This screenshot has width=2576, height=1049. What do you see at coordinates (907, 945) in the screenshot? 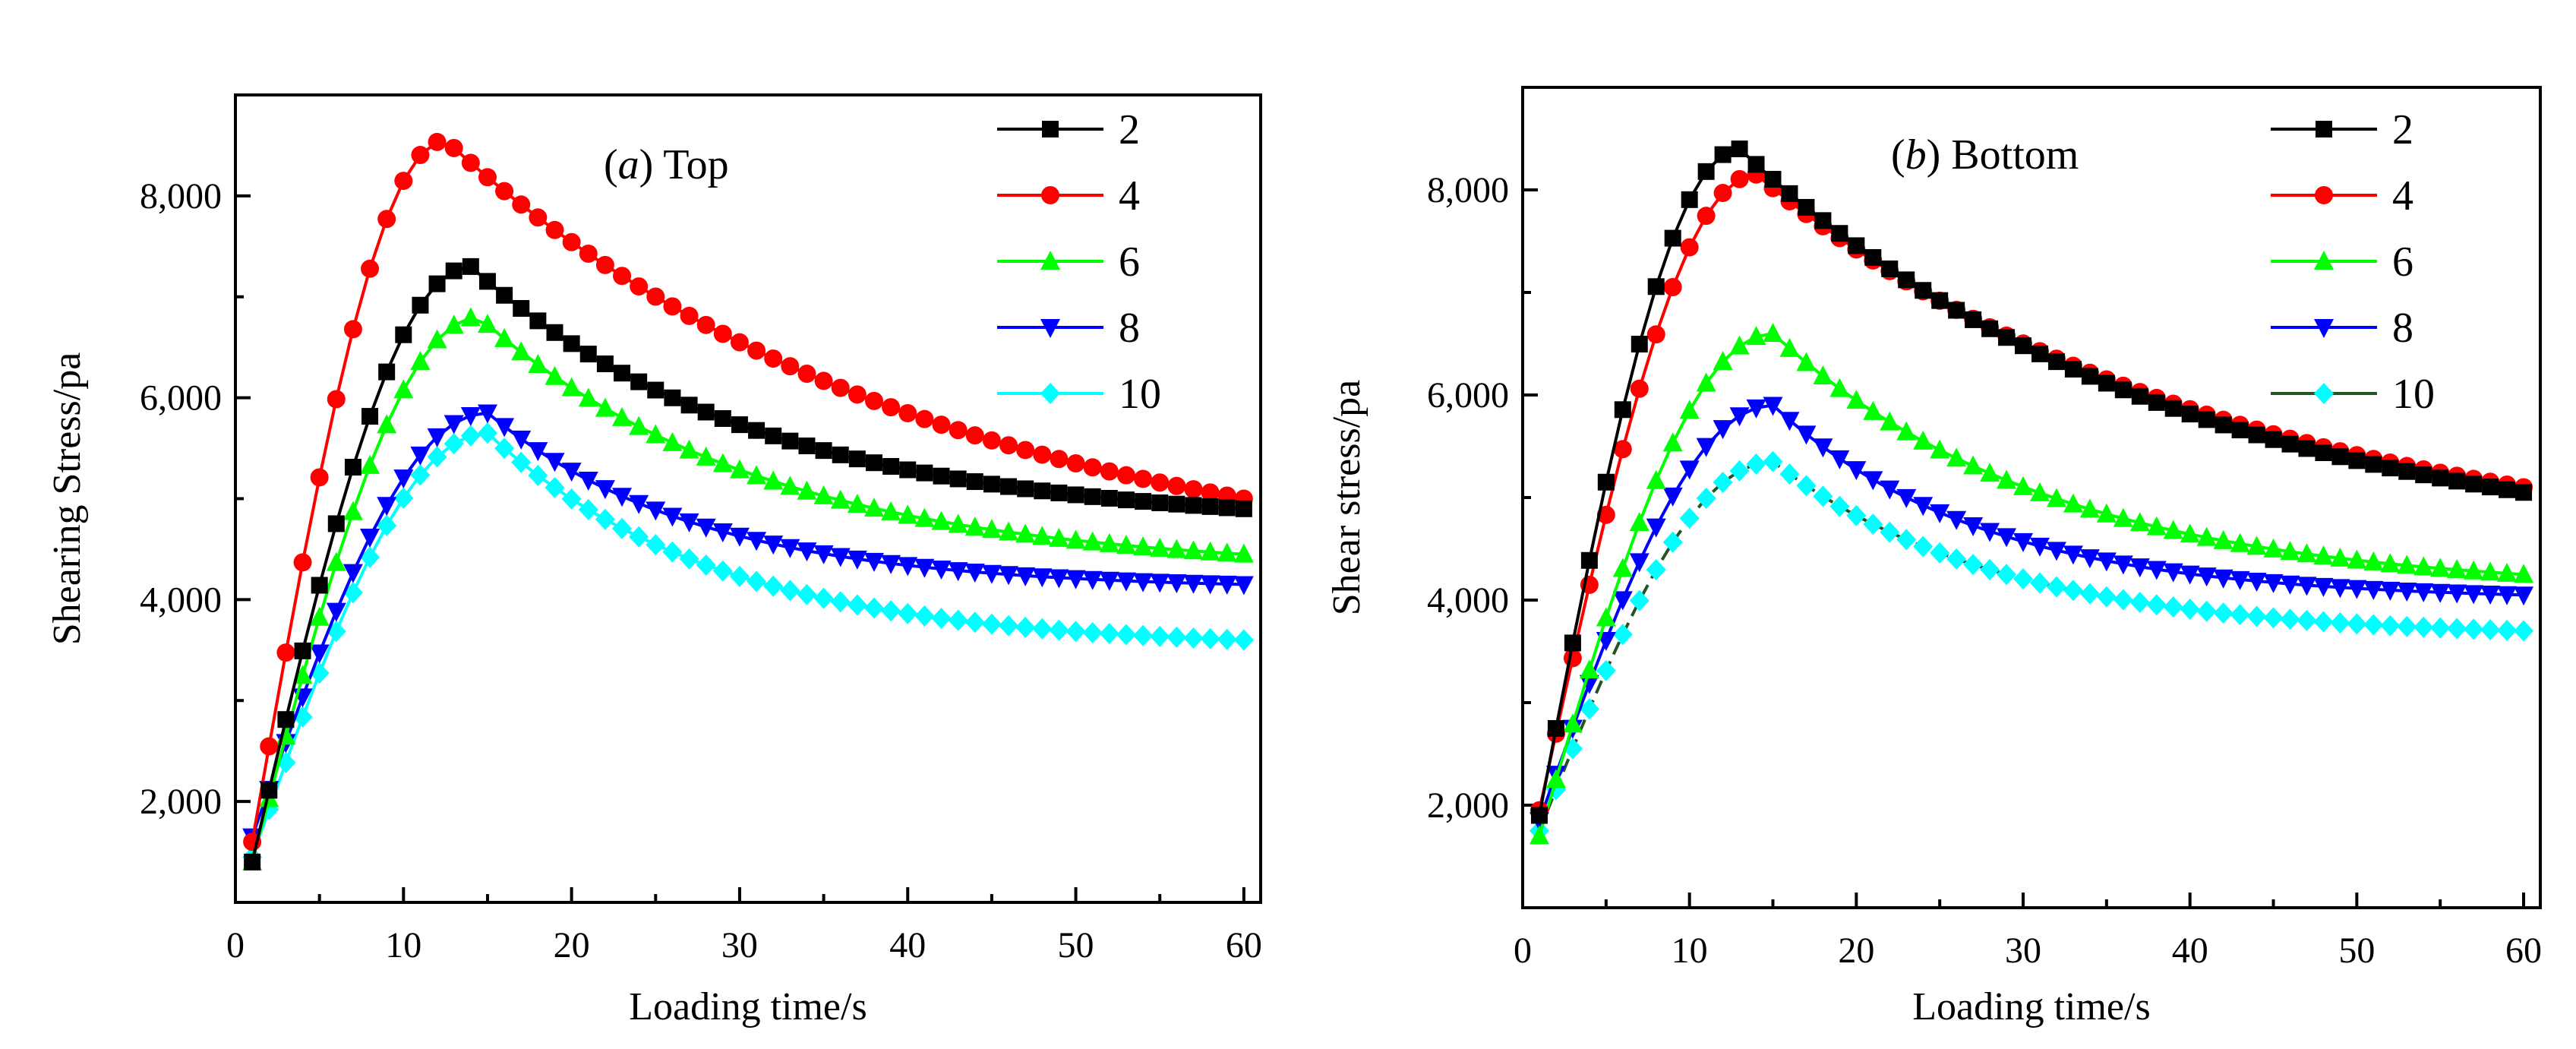
I see `x-tick-label: 40` at bounding box center [907, 945].